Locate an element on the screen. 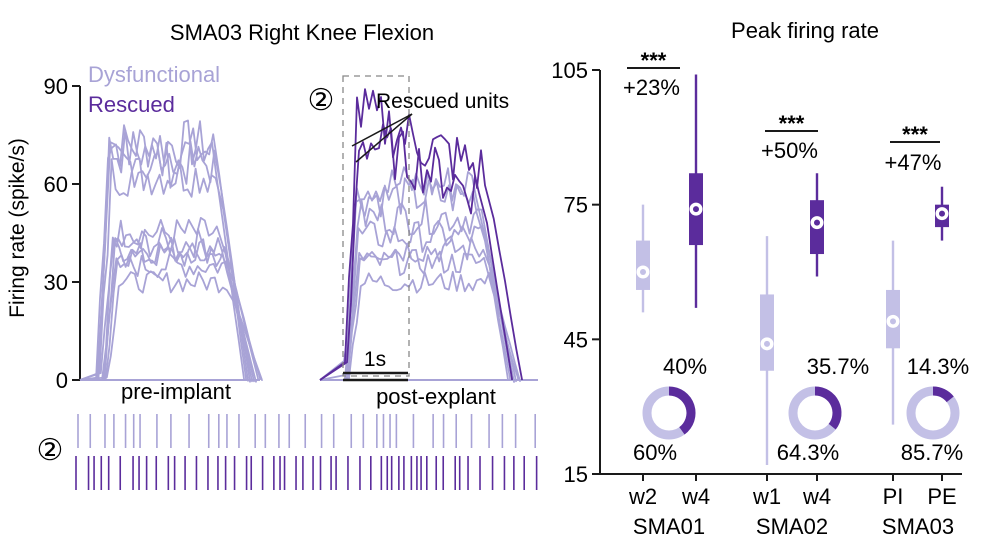 Image resolution: width=1000 pixels, height=554 pixels. rescued-window-box is located at coordinates (376, 226).